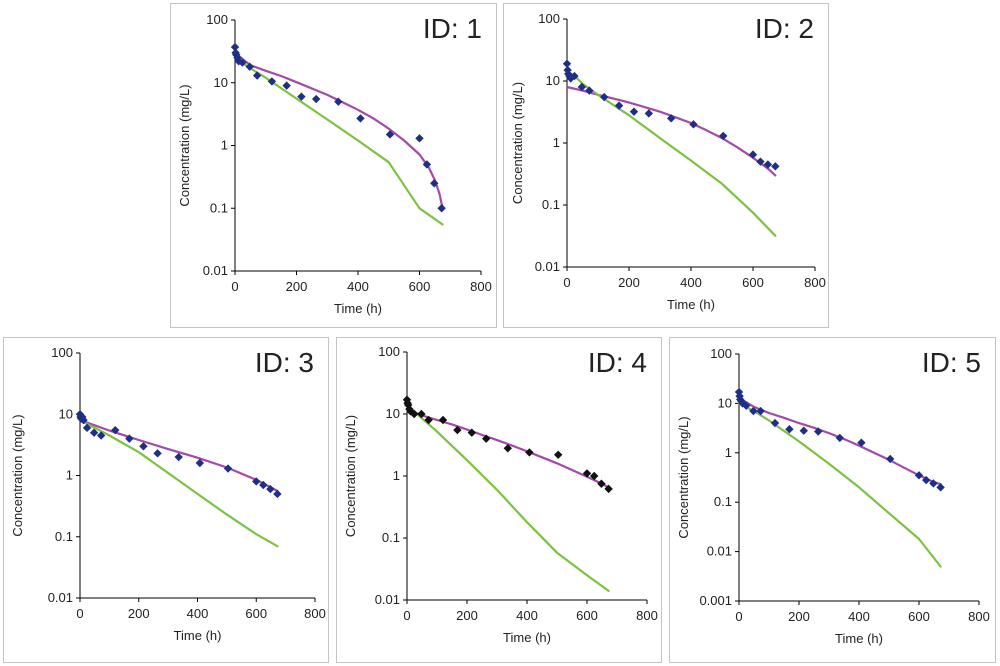  Describe the element at coordinates (224, 145) in the screenshot. I see `y-tick-label: 1` at that location.